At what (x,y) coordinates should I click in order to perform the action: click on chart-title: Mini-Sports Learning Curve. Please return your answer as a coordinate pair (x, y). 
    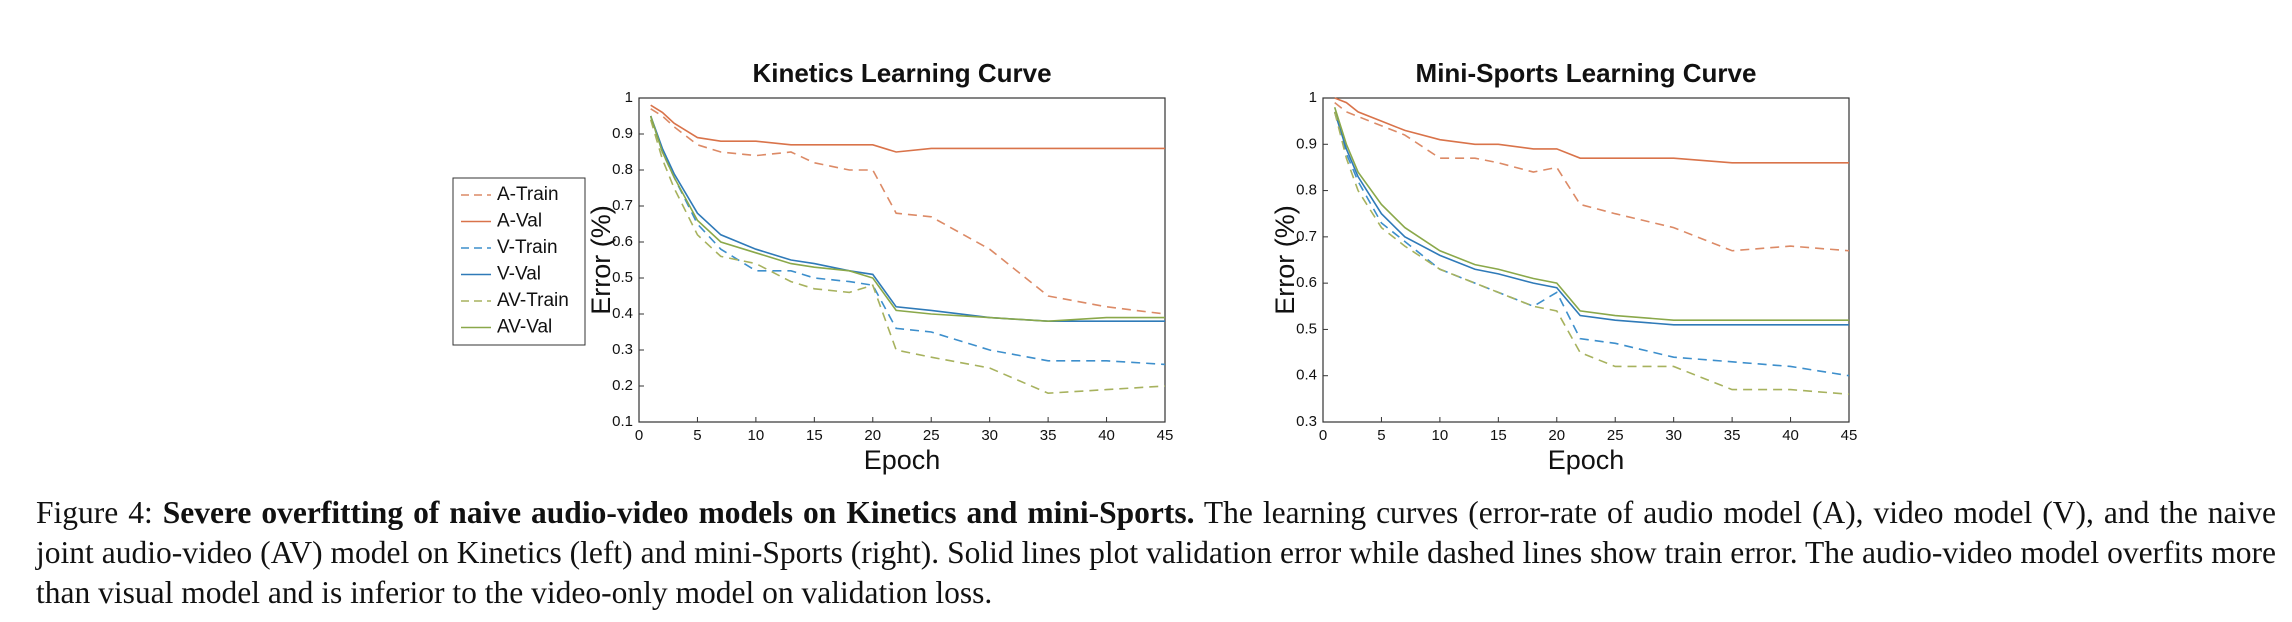
    Looking at the image, I should click on (1586, 73).